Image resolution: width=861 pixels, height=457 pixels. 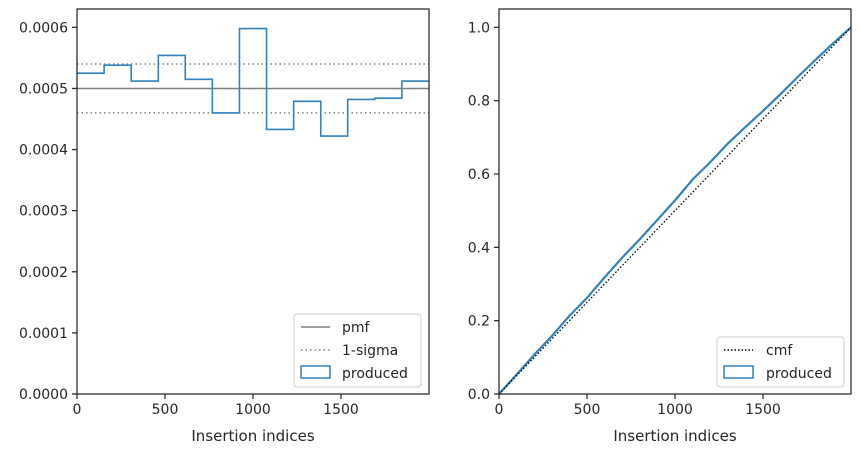 I want to click on left-legend: pmf 1-sigma produced, so click(x=357, y=350).